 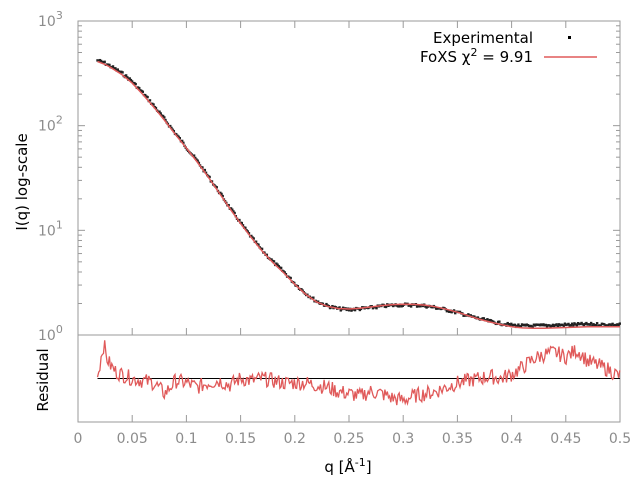 What do you see at coordinates (403, 439) in the screenshot?
I see `x-tick-label: 0.3` at bounding box center [403, 439].